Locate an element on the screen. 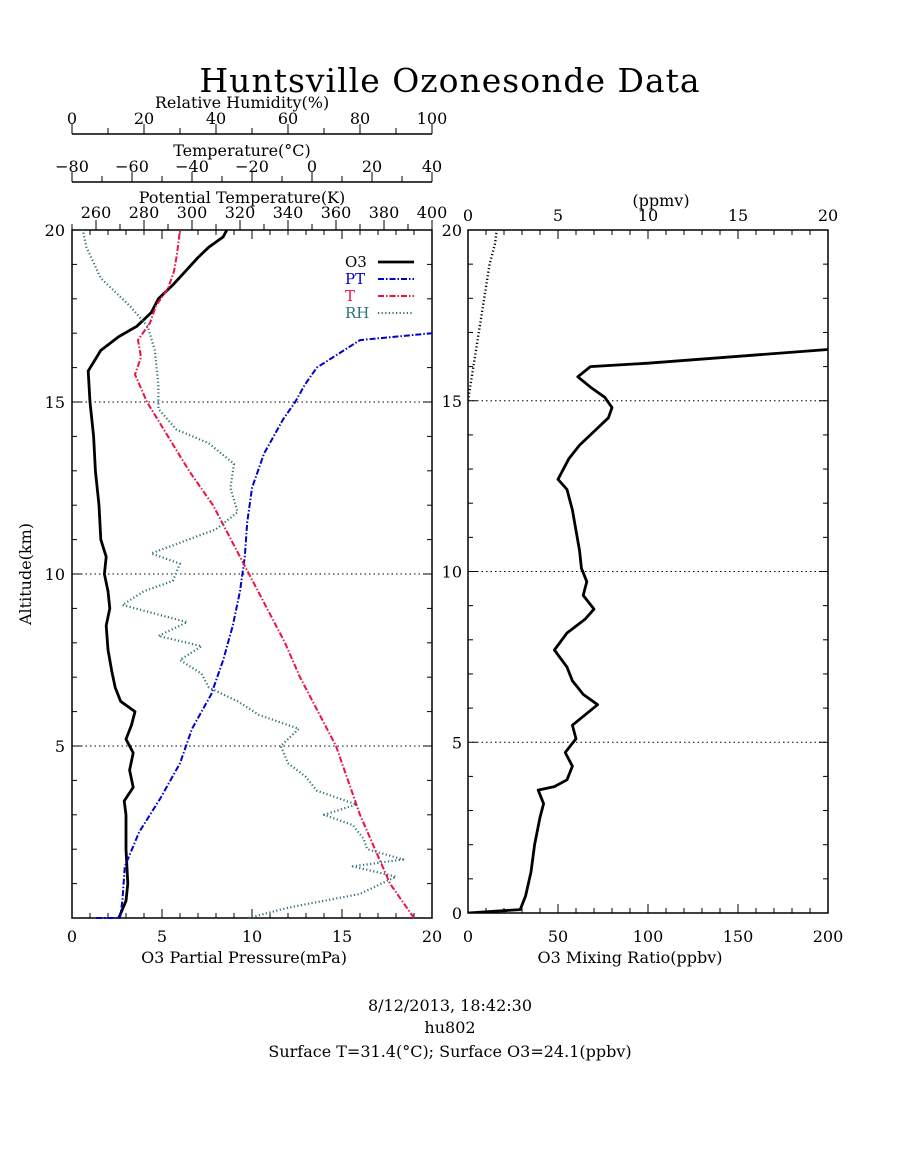  mixing-ratio-ppmv-tick-label: 20 is located at coordinates (828, 215).